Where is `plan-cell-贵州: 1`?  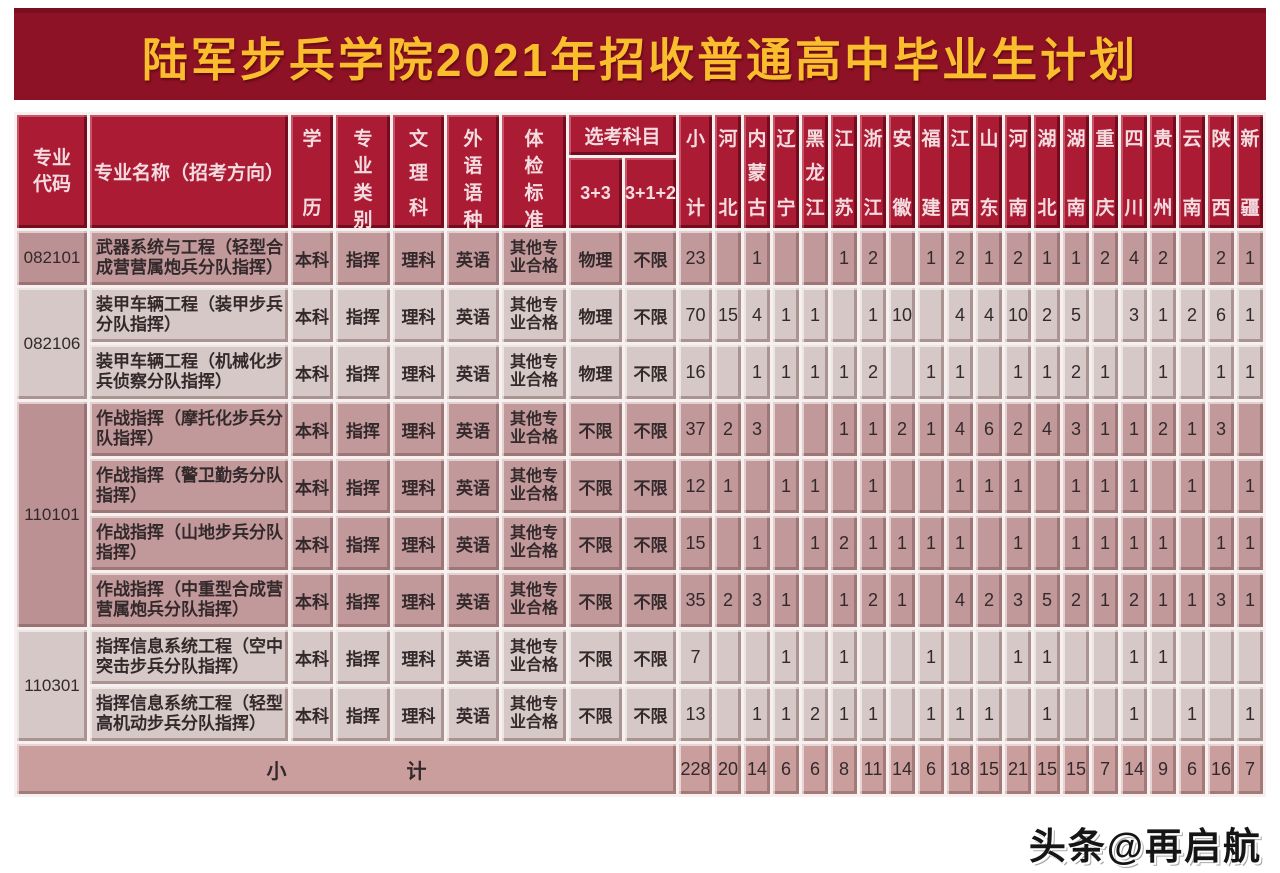
plan-cell-贵州: 1 is located at coordinates (1163, 372).